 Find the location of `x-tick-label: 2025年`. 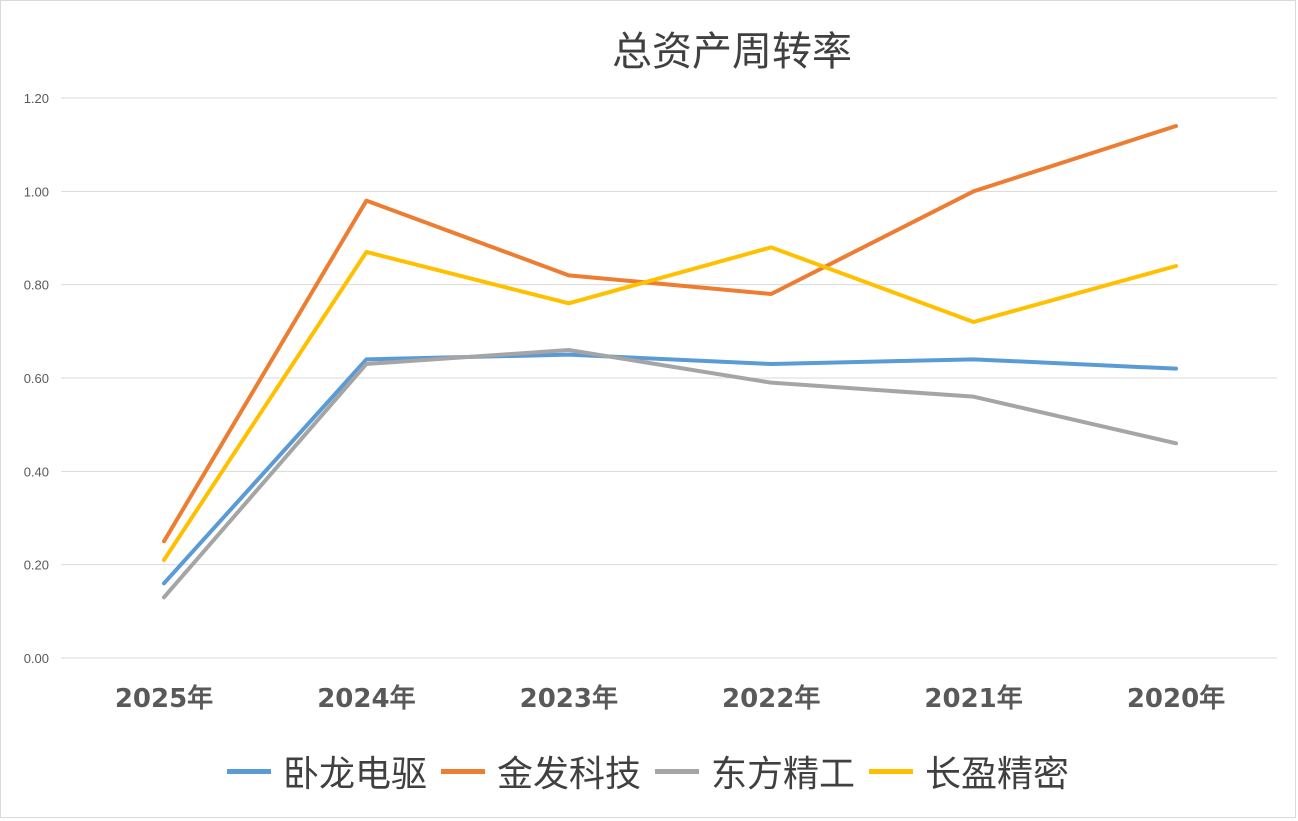

x-tick-label: 2025年 is located at coordinates (164, 698).